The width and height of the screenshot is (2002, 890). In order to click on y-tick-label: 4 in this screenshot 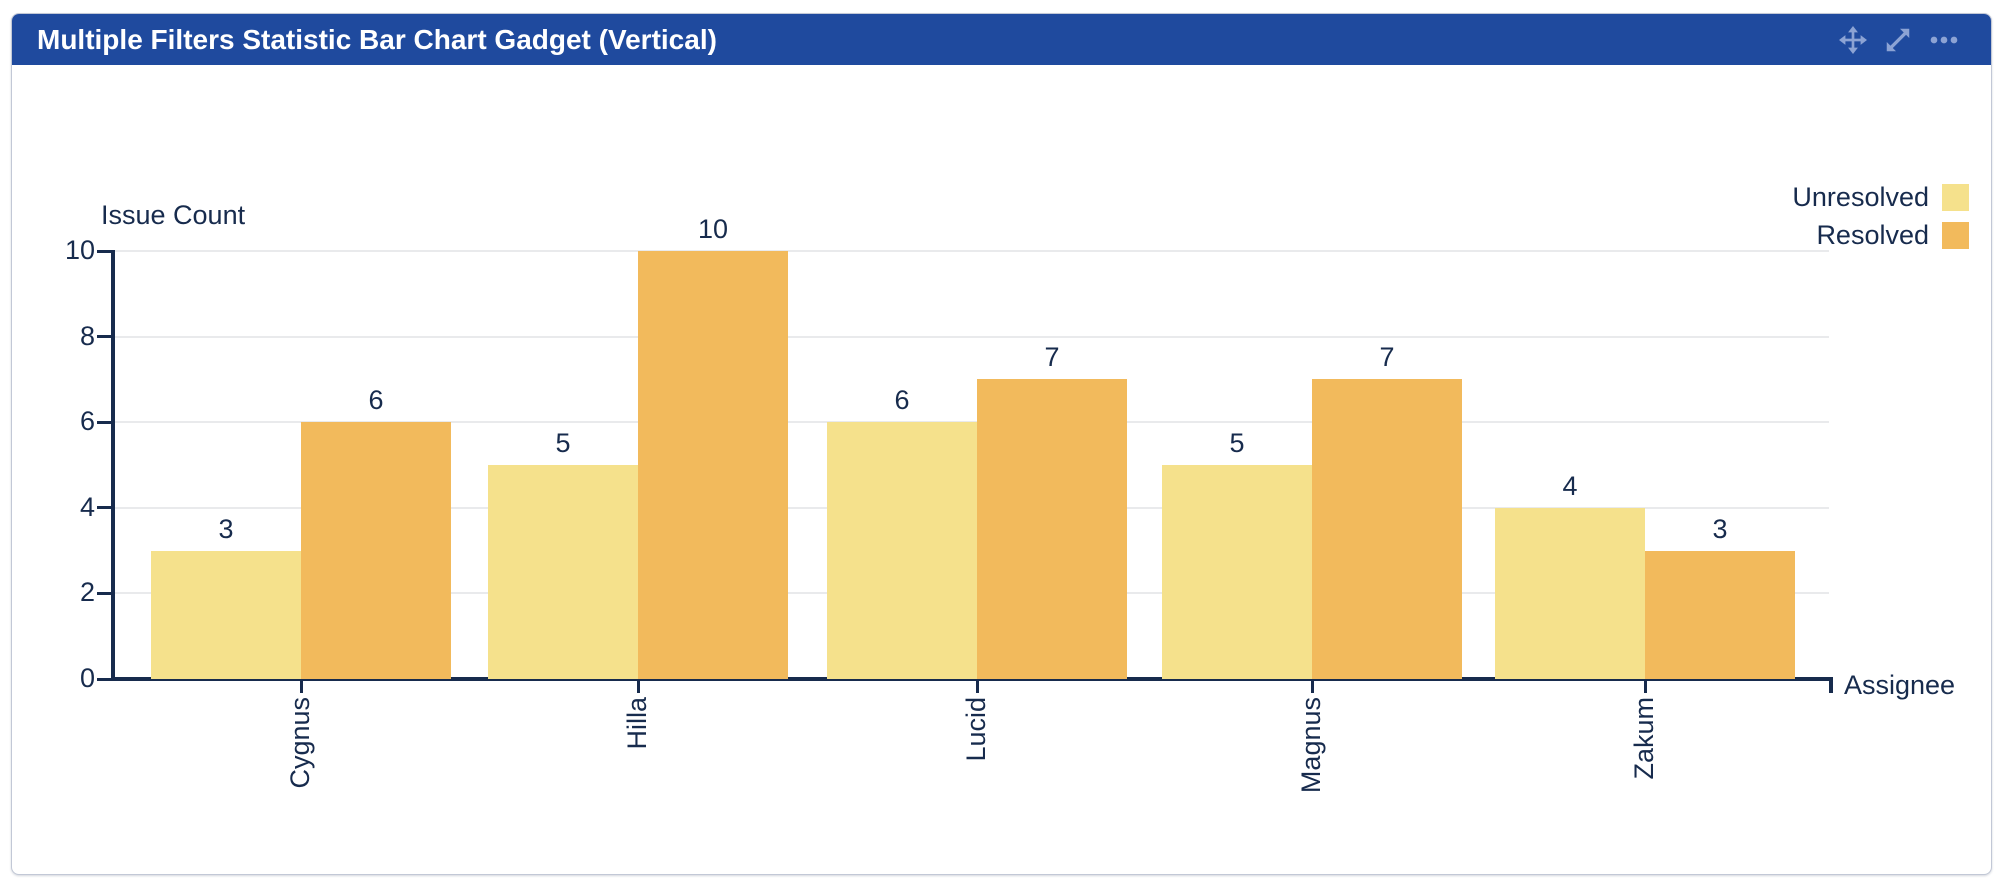, I will do `click(87, 506)`.